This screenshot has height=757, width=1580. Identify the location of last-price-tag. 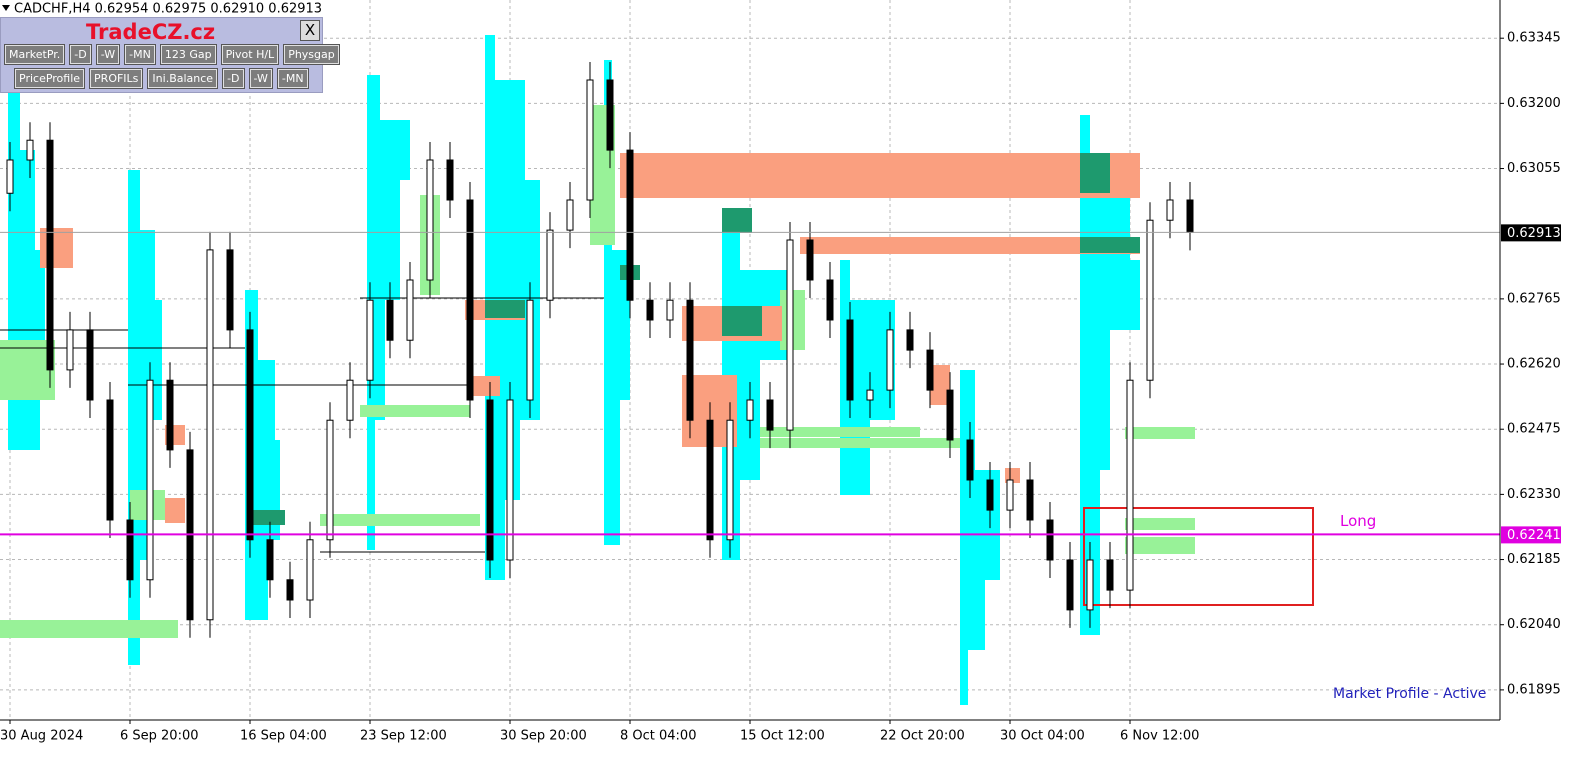
(1531, 233).